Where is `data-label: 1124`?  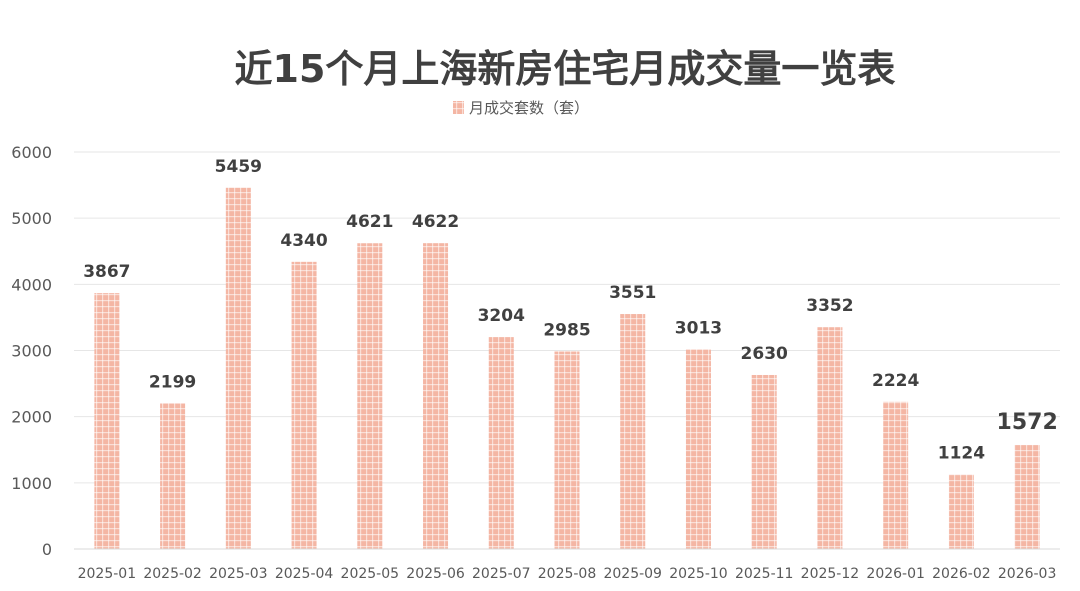
data-label: 1124 is located at coordinates (961, 454).